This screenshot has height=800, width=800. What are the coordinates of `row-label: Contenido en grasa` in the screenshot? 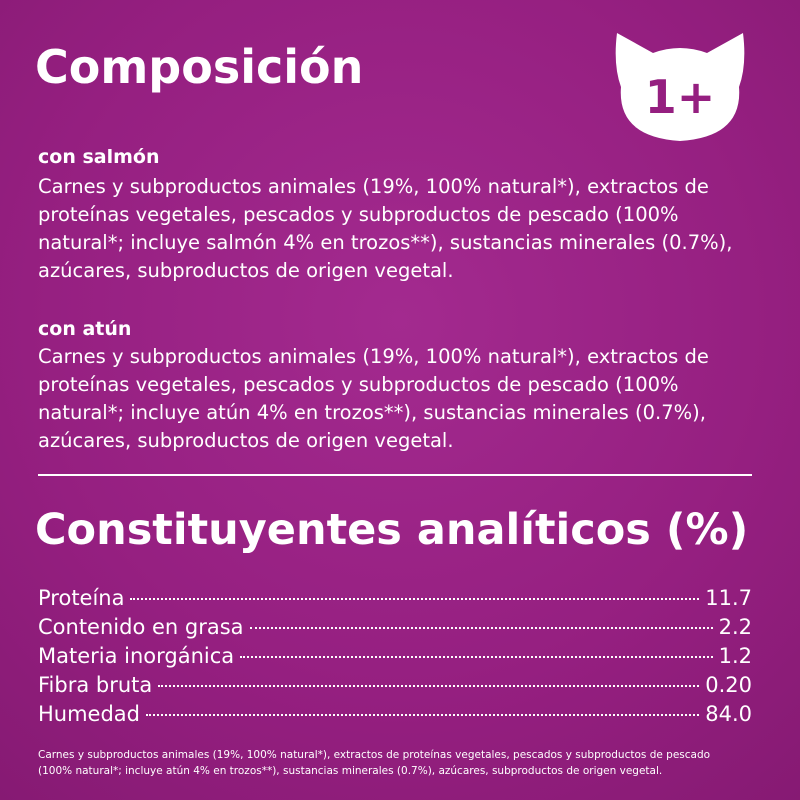 It's located at (141, 627).